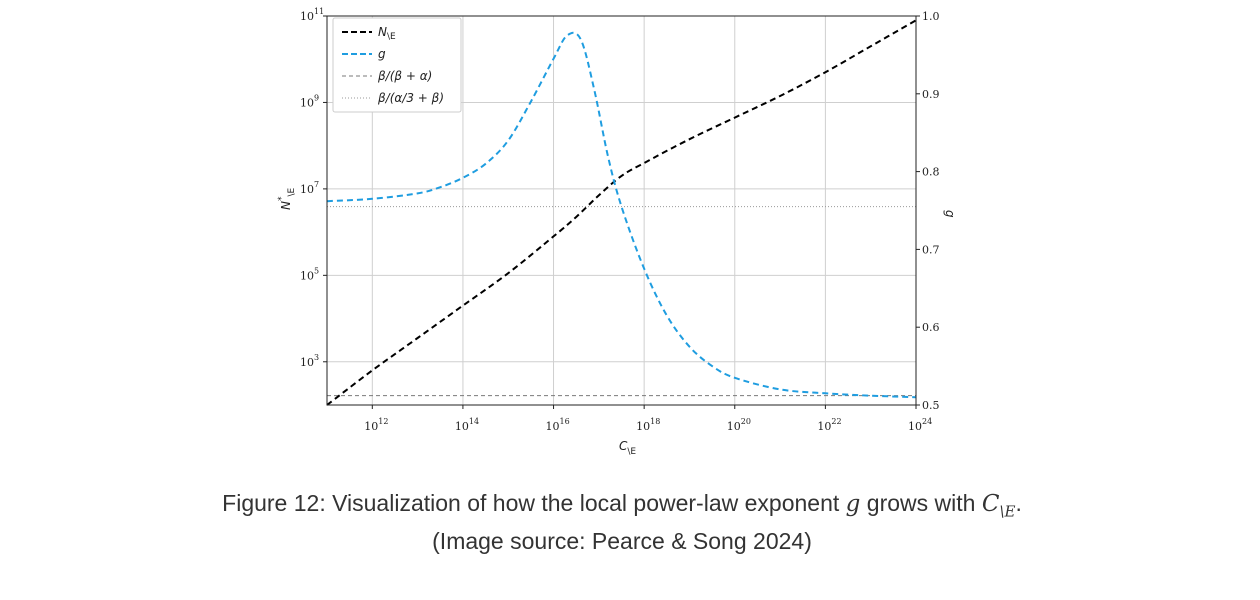 This screenshot has height=600, width=1260. Describe the element at coordinates (287, 198) in the screenshot. I see `y-axis-left-label: N*\E` at that location.